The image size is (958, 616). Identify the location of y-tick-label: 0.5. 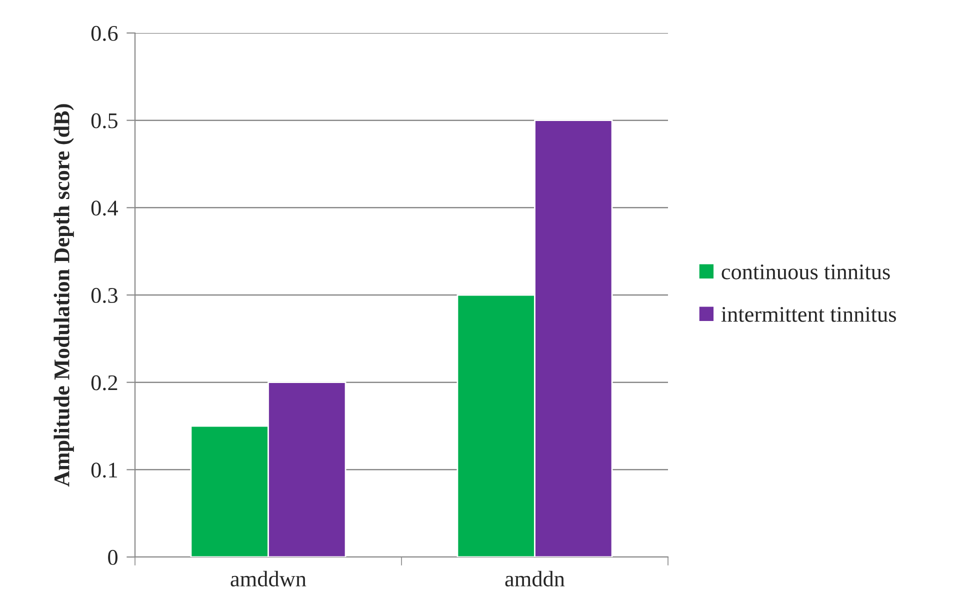
(104, 120).